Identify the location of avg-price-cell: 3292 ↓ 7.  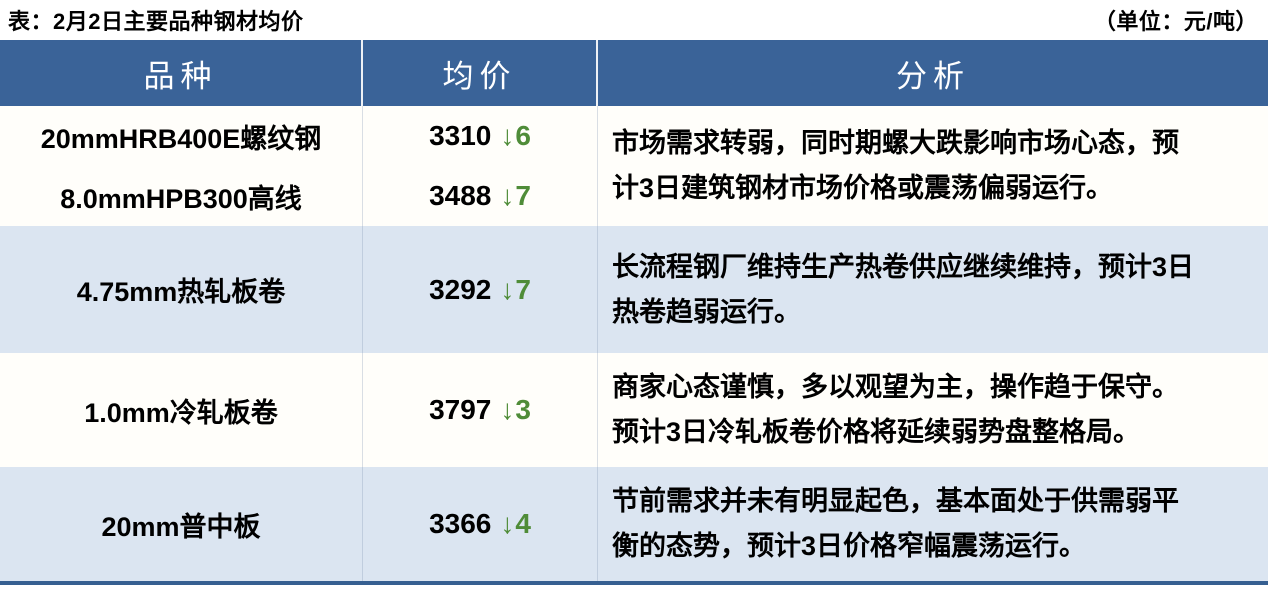
(480, 289).